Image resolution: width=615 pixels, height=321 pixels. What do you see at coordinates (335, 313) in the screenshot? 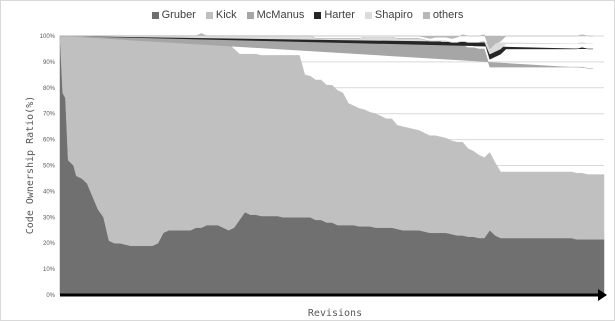
I see `x-axis-title: Revisions` at bounding box center [335, 313].